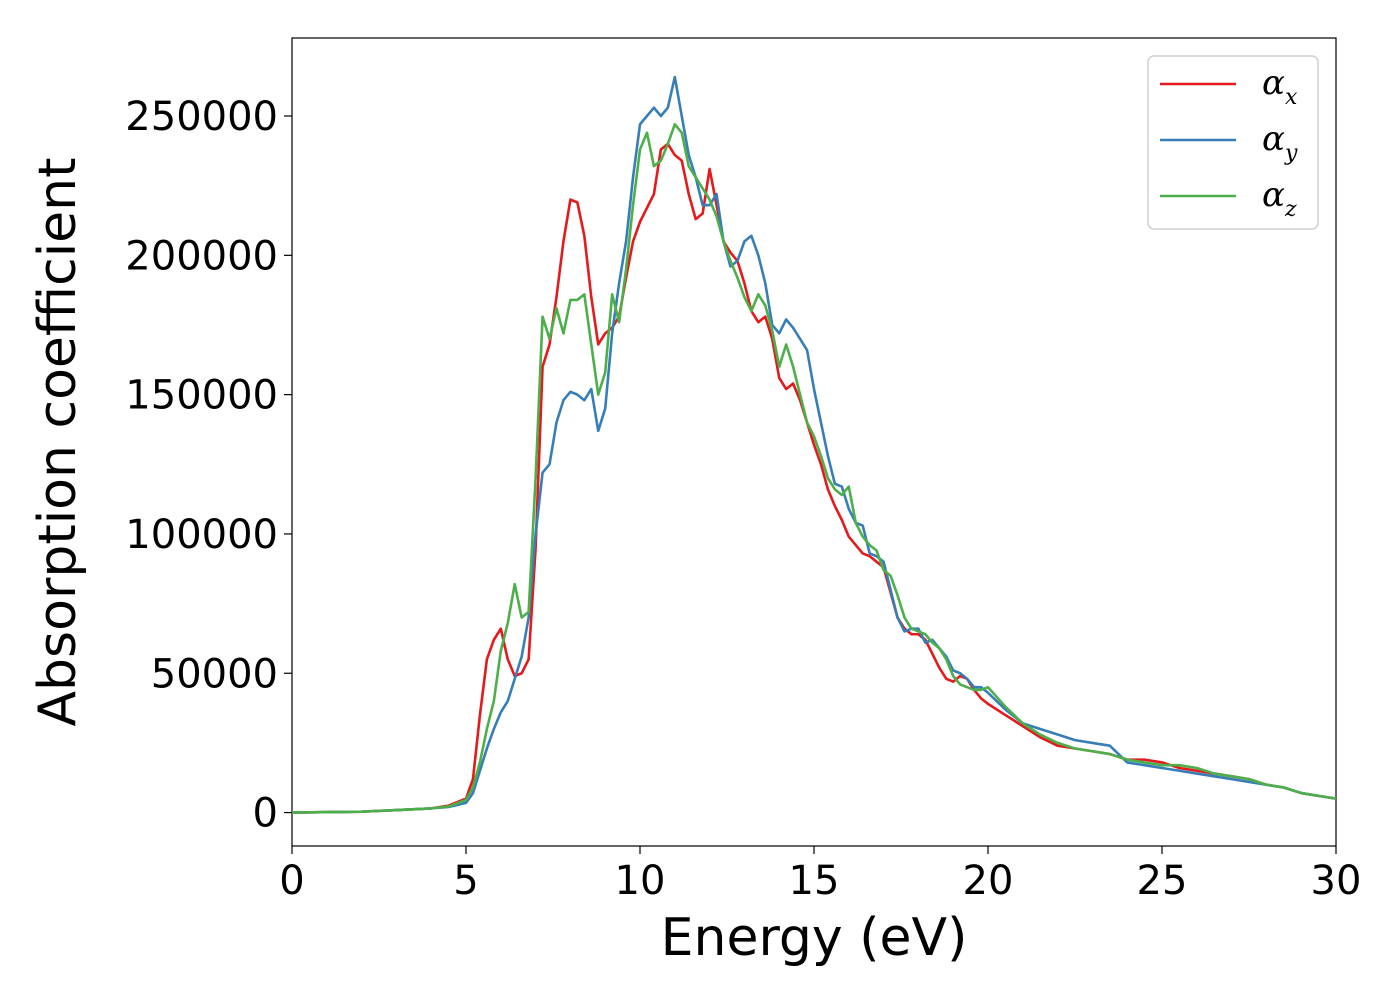  Describe the element at coordinates (1290, 209) in the screenshot. I see `legend-label-sub: z` at that location.